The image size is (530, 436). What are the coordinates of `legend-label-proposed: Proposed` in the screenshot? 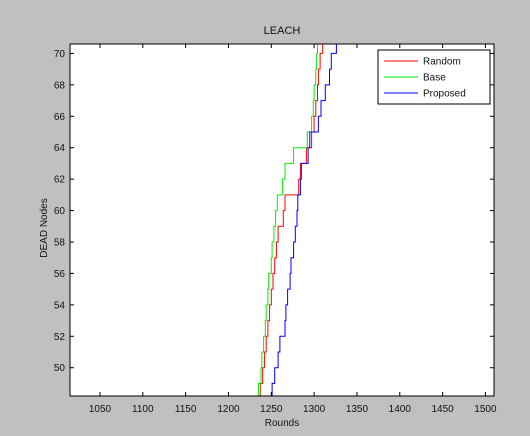 It's located at (444, 94).